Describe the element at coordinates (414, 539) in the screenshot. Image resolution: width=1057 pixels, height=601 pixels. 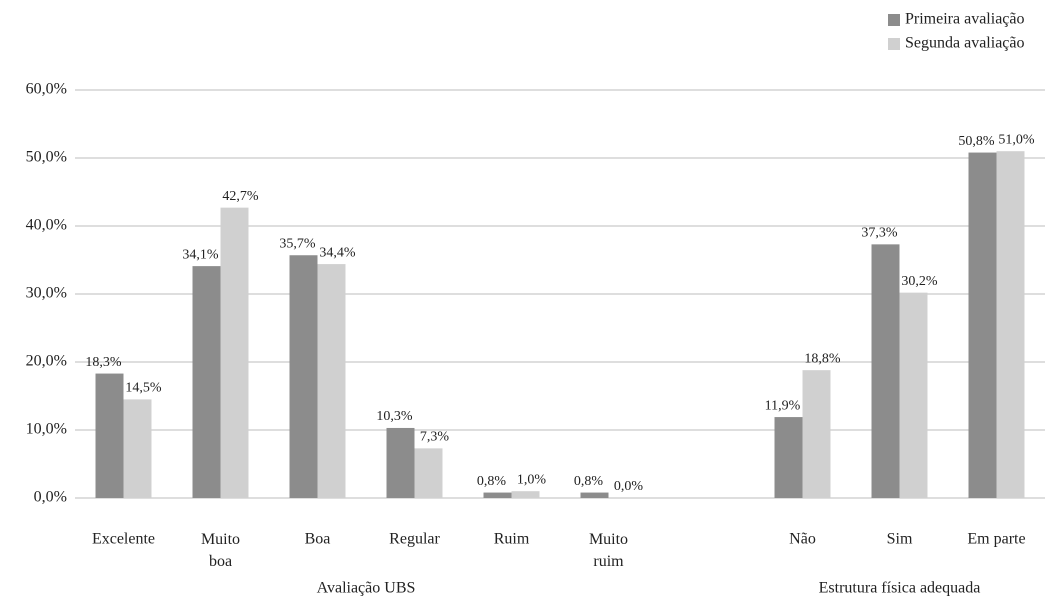
I see `x-tick-label: Regular` at that location.